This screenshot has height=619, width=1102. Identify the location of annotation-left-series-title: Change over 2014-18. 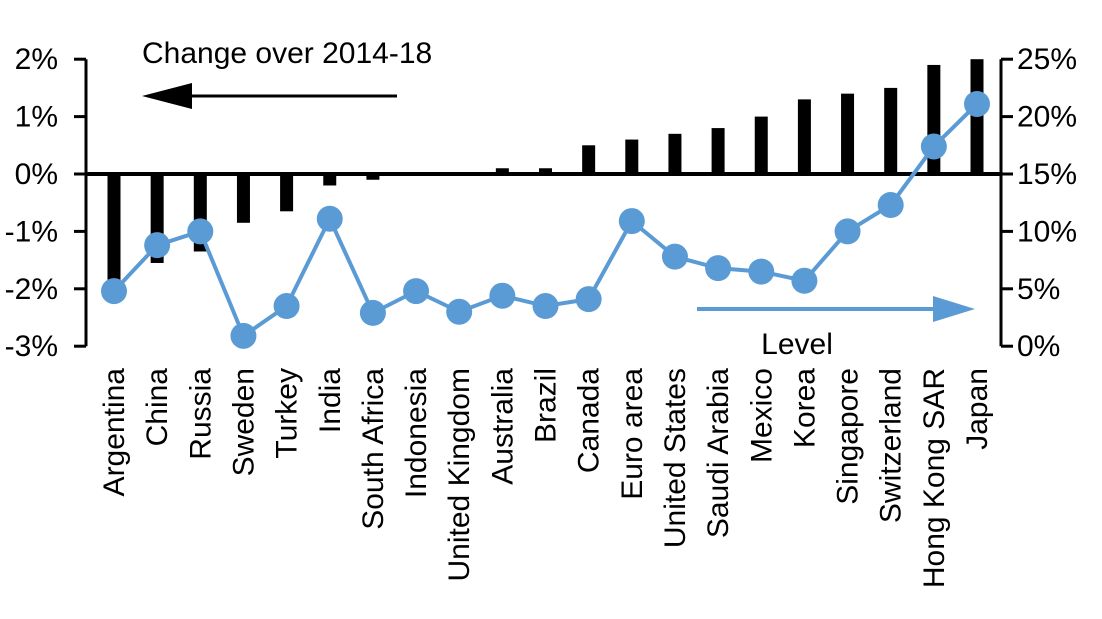
(287, 53).